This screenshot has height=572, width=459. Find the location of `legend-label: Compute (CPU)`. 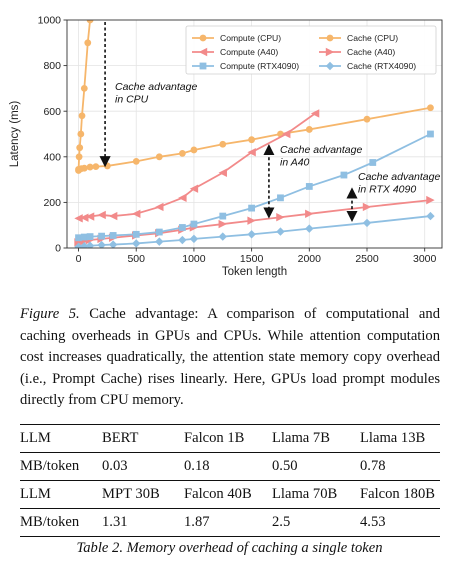

legend-label: Compute (CPU) is located at coordinates (250, 38).